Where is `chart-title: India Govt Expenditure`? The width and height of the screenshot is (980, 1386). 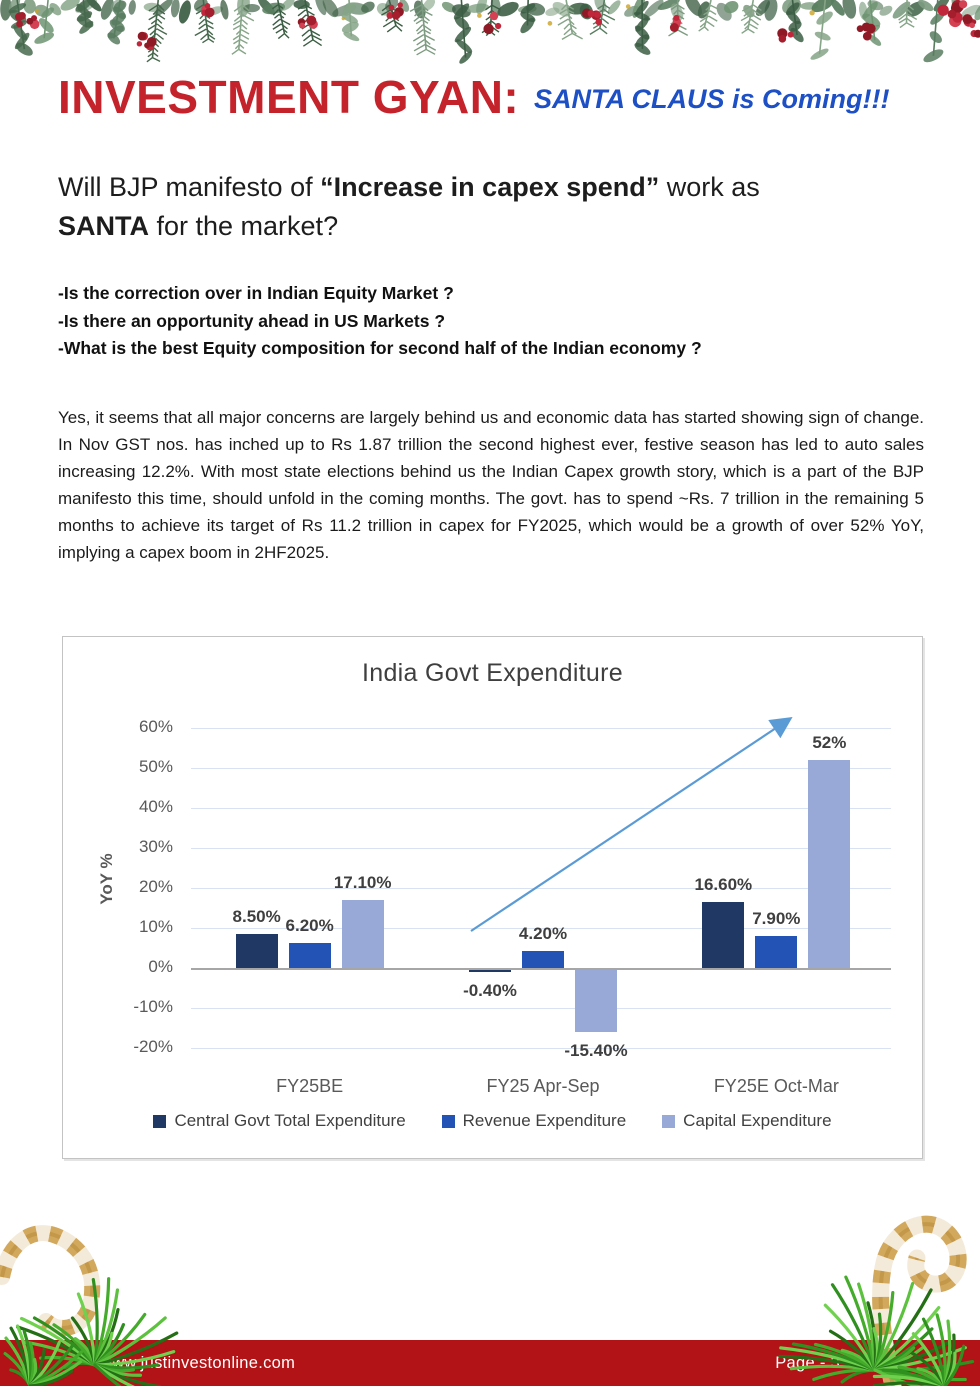 chart-title: India Govt Expenditure is located at coordinates (492, 673).